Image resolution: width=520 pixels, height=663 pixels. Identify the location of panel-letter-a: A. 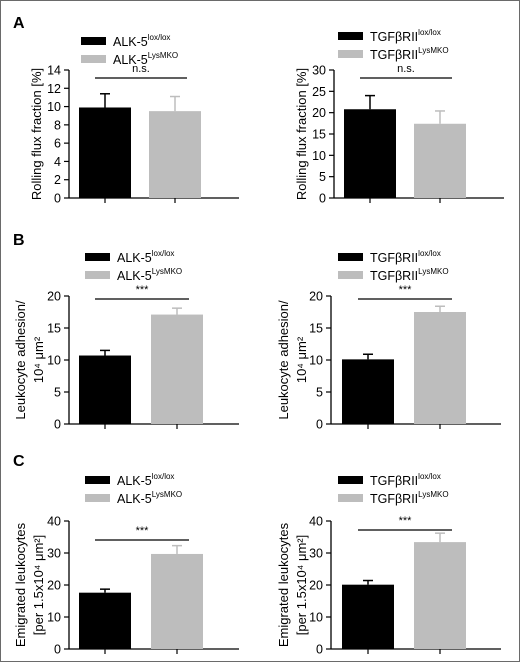
(19, 23).